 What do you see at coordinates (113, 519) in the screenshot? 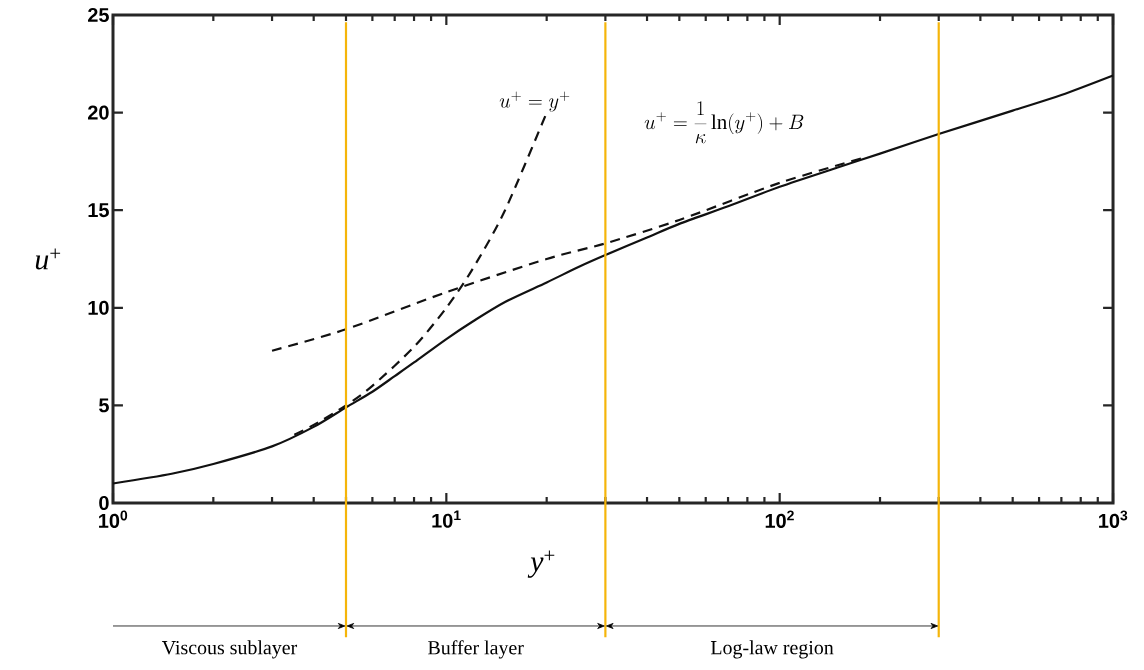
I see `x-tick-label: 10$^{0}$` at bounding box center [113, 519].